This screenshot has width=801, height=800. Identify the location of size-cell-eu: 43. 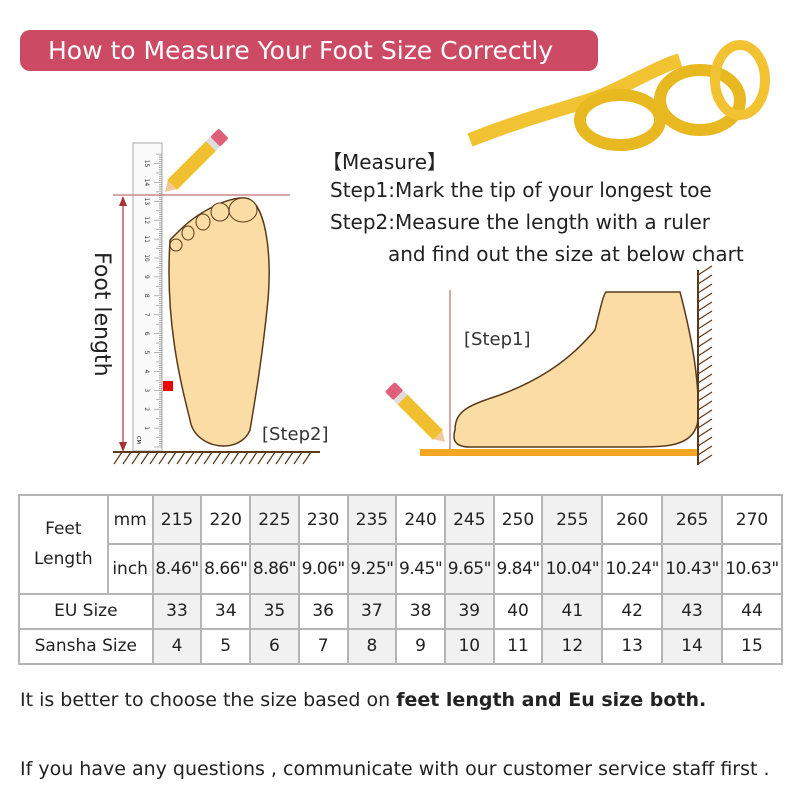
(692, 611).